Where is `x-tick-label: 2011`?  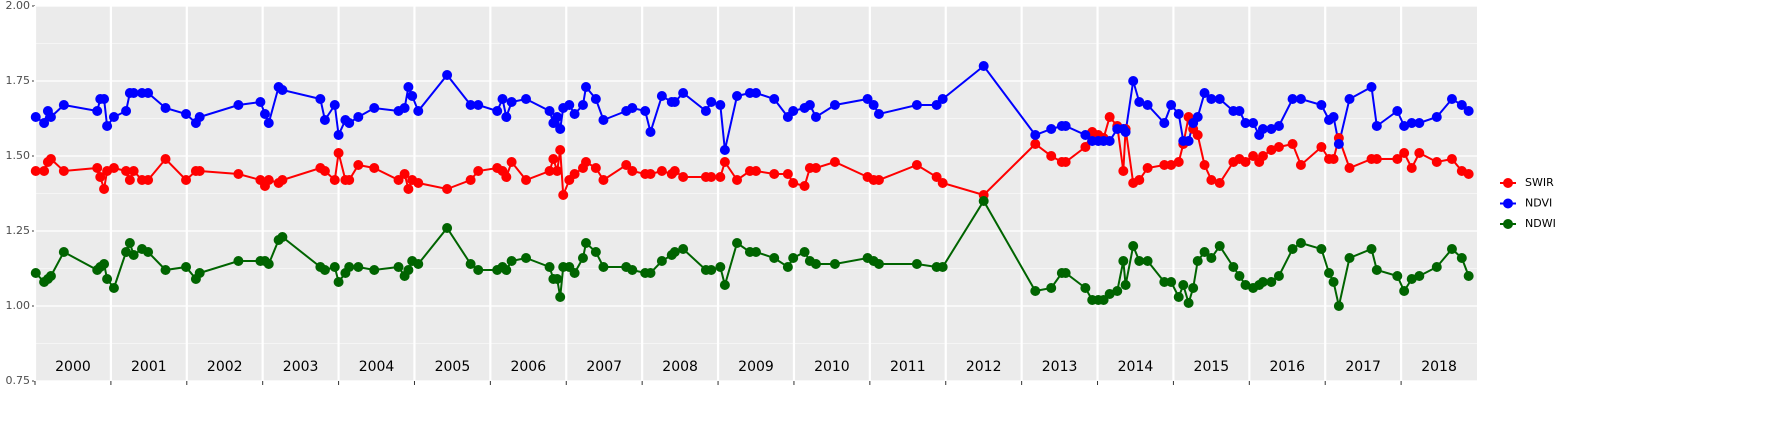 x-tick-label: 2011 is located at coordinates (908, 367).